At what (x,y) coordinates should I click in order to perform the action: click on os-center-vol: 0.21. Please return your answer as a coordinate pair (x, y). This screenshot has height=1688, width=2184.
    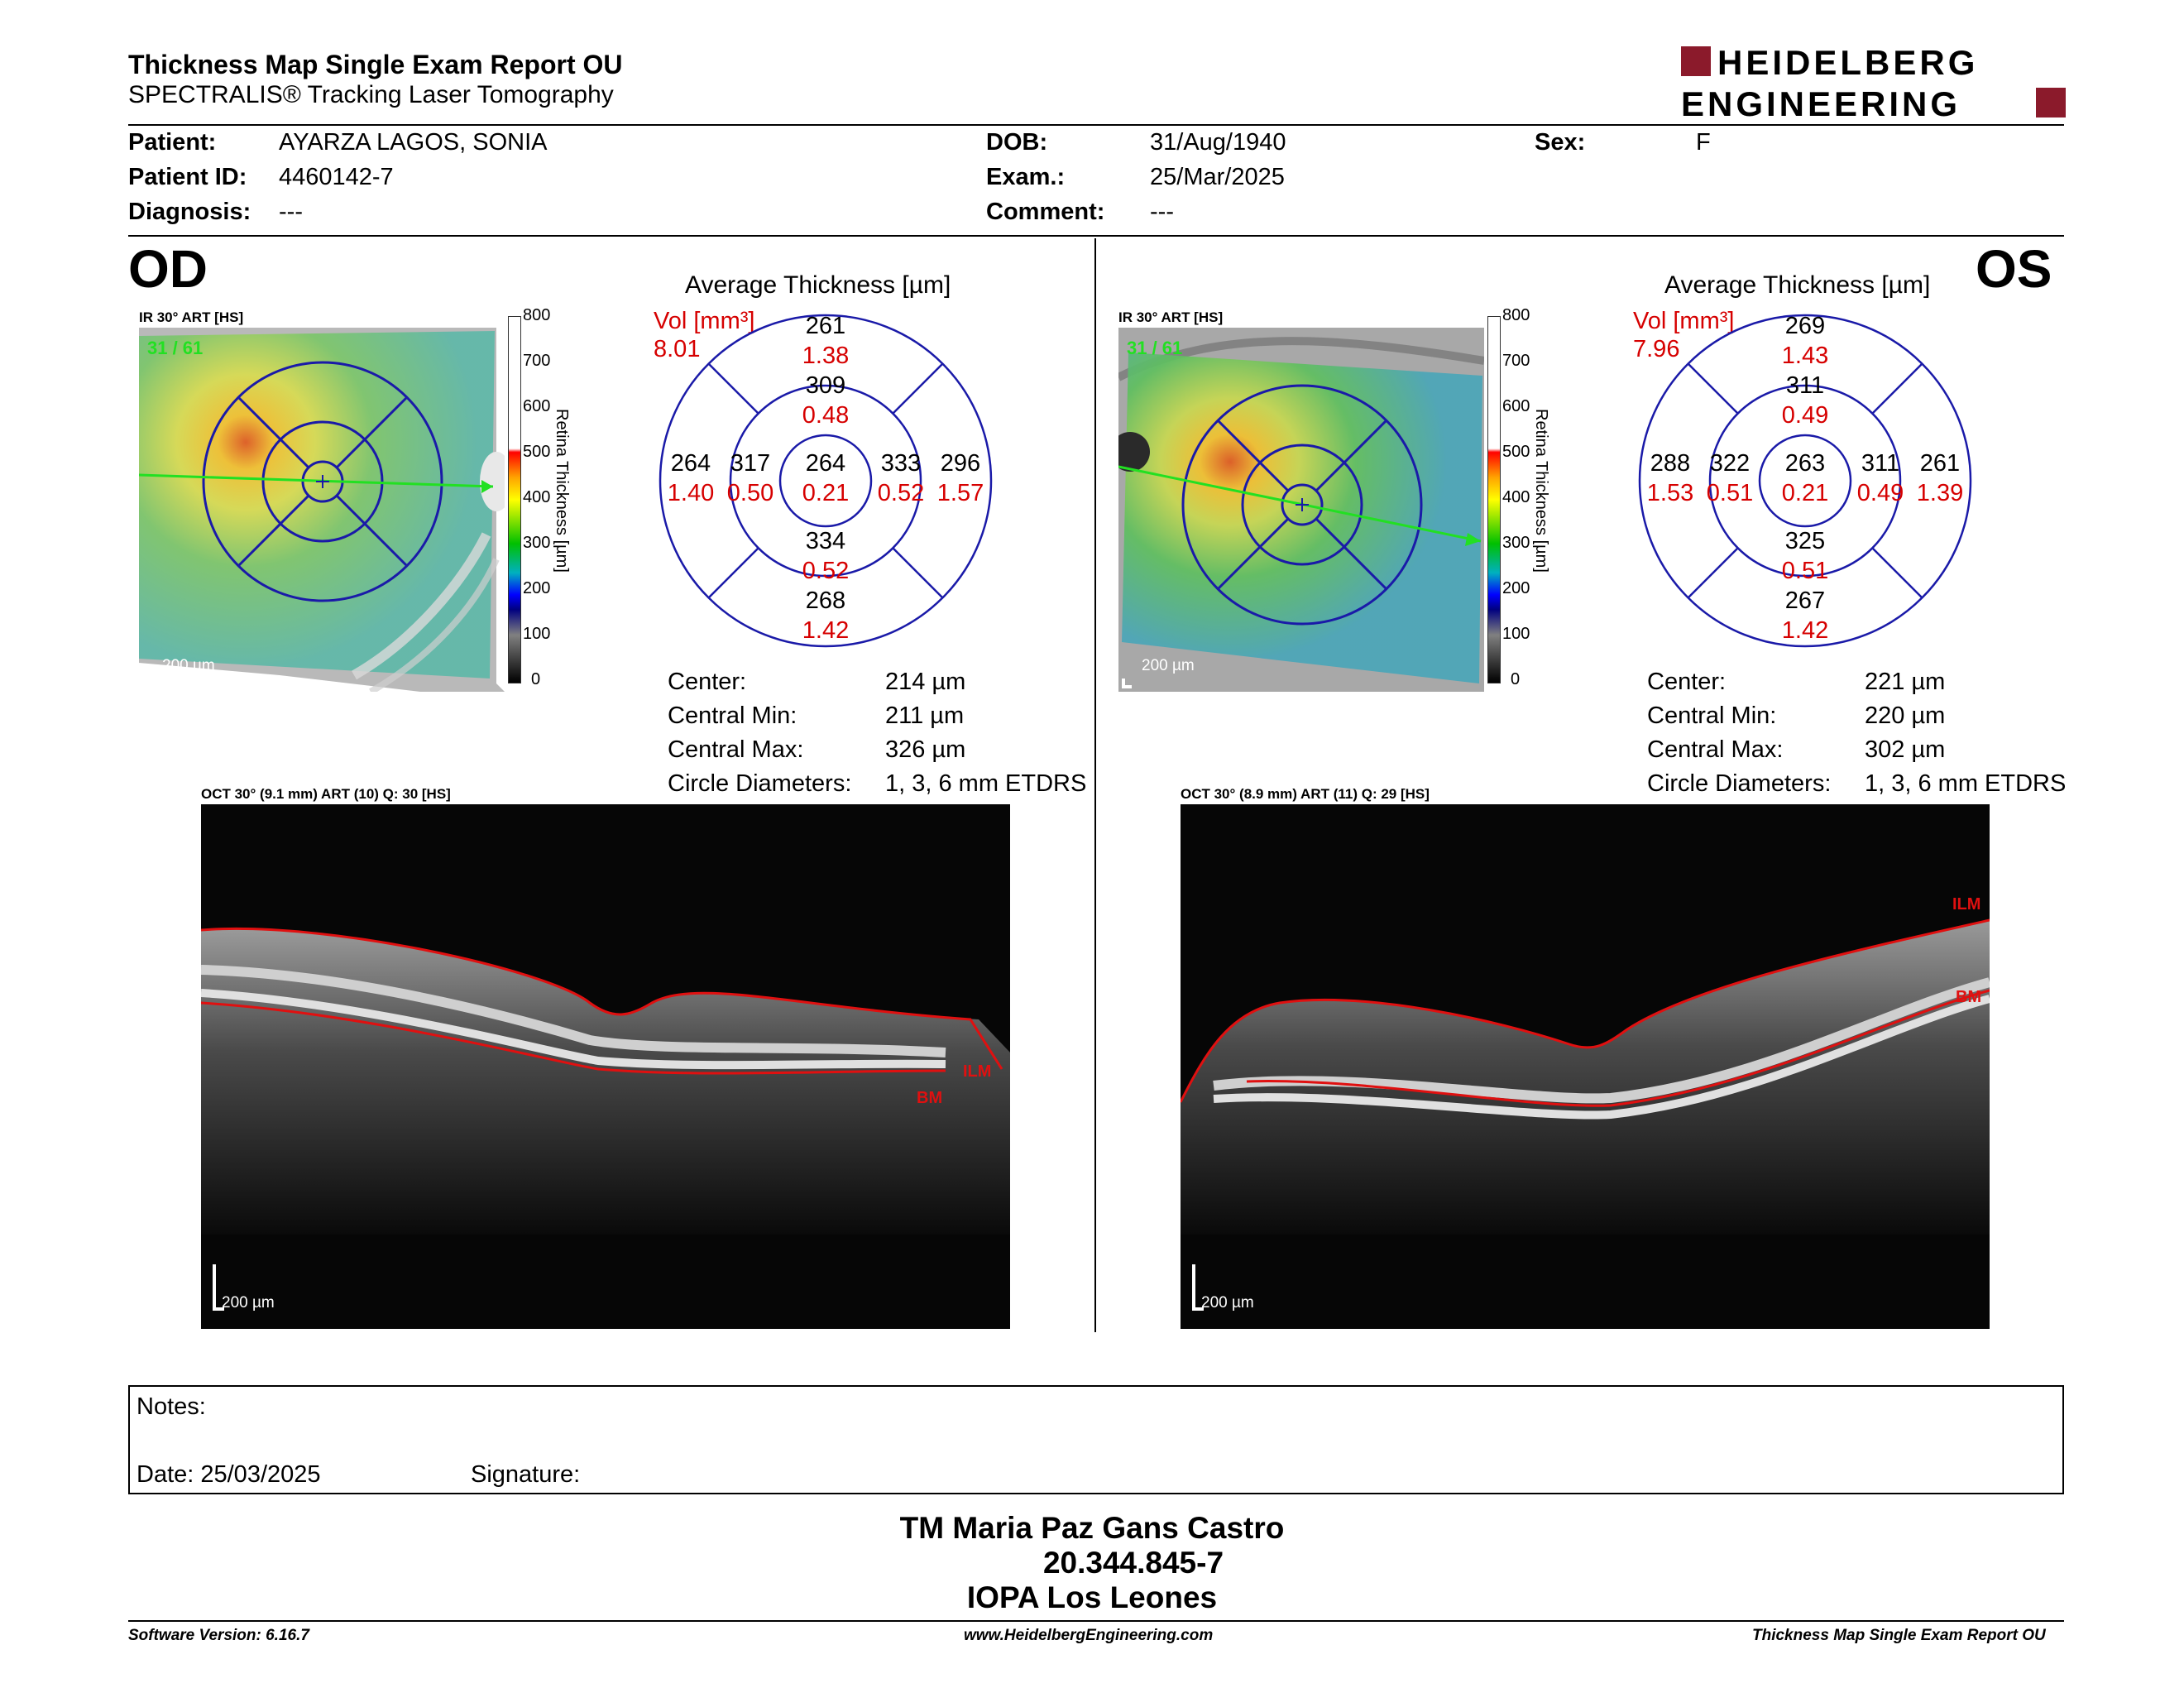
    Looking at the image, I should click on (1805, 493).